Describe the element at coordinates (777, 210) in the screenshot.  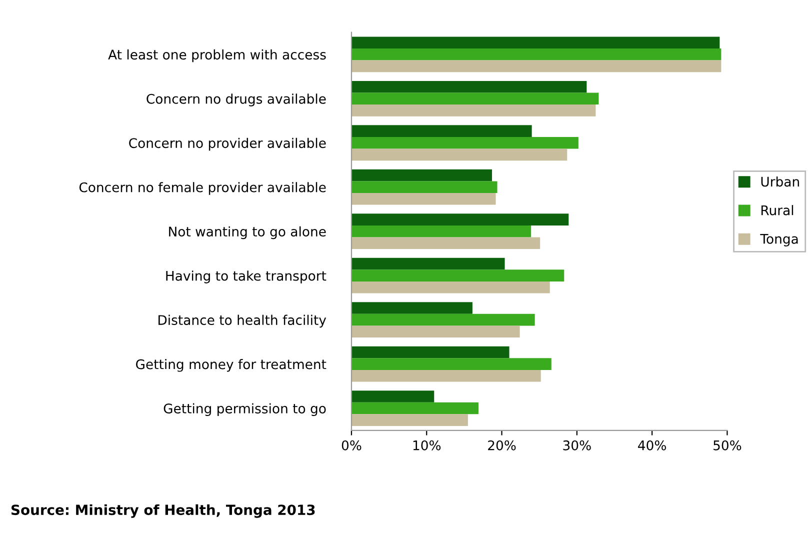
I see `legend-label: Rural` at that location.